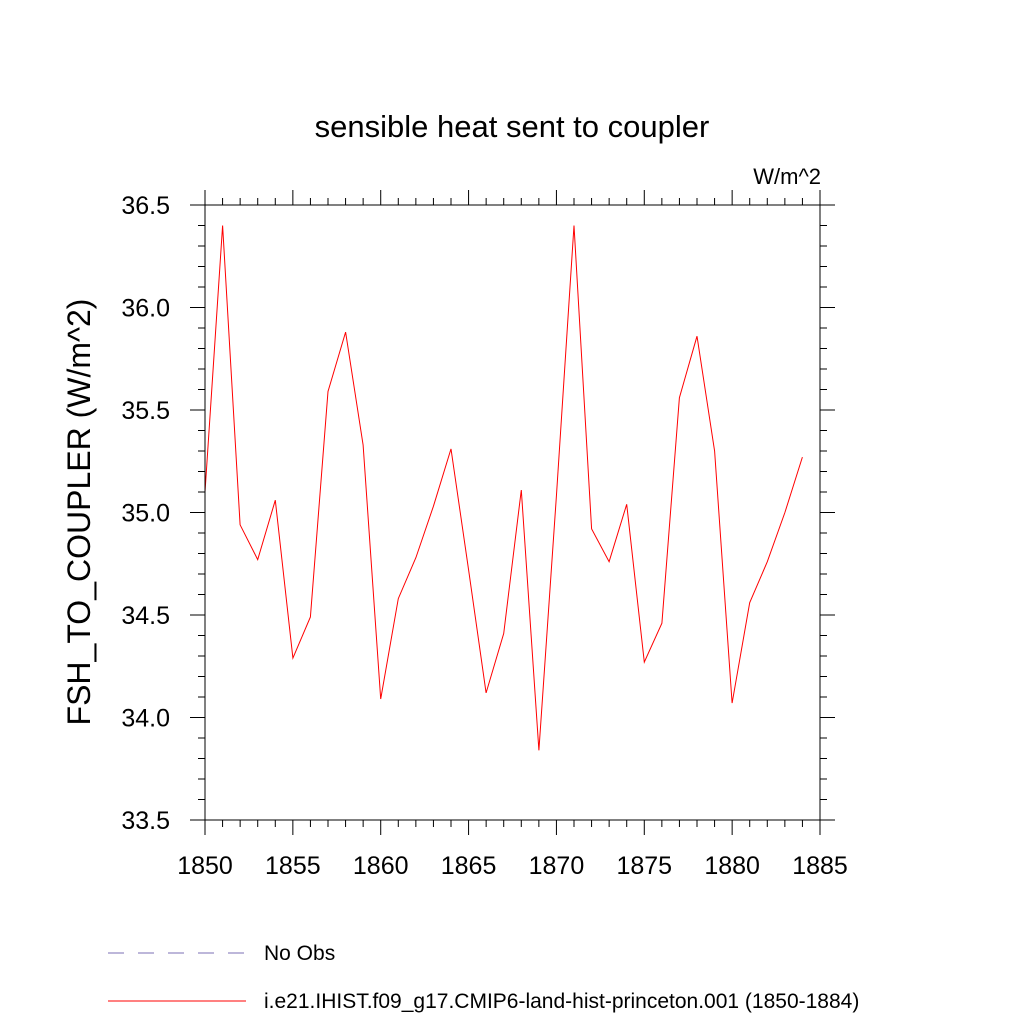  What do you see at coordinates (299, 953) in the screenshot?
I see `legend-entry-no-obs: No Obs` at bounding box center [299, 953].